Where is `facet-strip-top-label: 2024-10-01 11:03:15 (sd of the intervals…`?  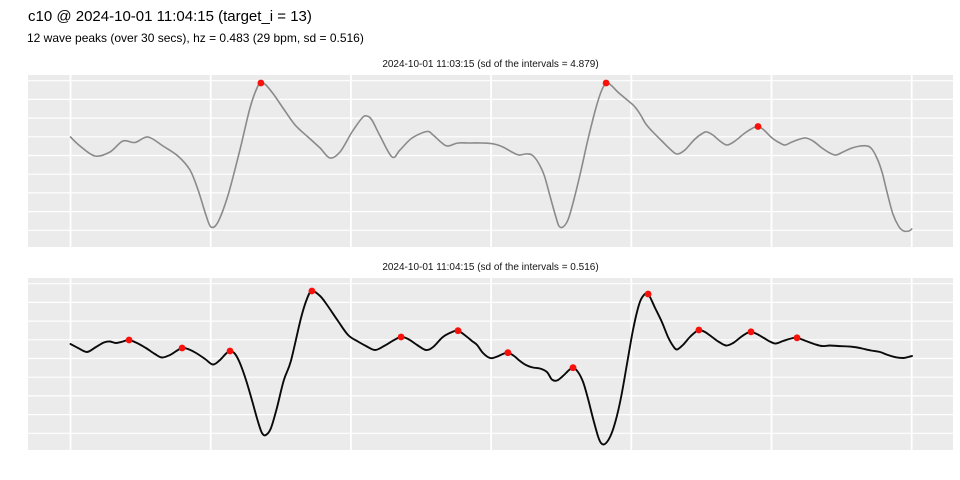
facet-strip-top-label: 2024-10-01 11:03:15 (sd of the intervals… is located at coordinates (490, 64).